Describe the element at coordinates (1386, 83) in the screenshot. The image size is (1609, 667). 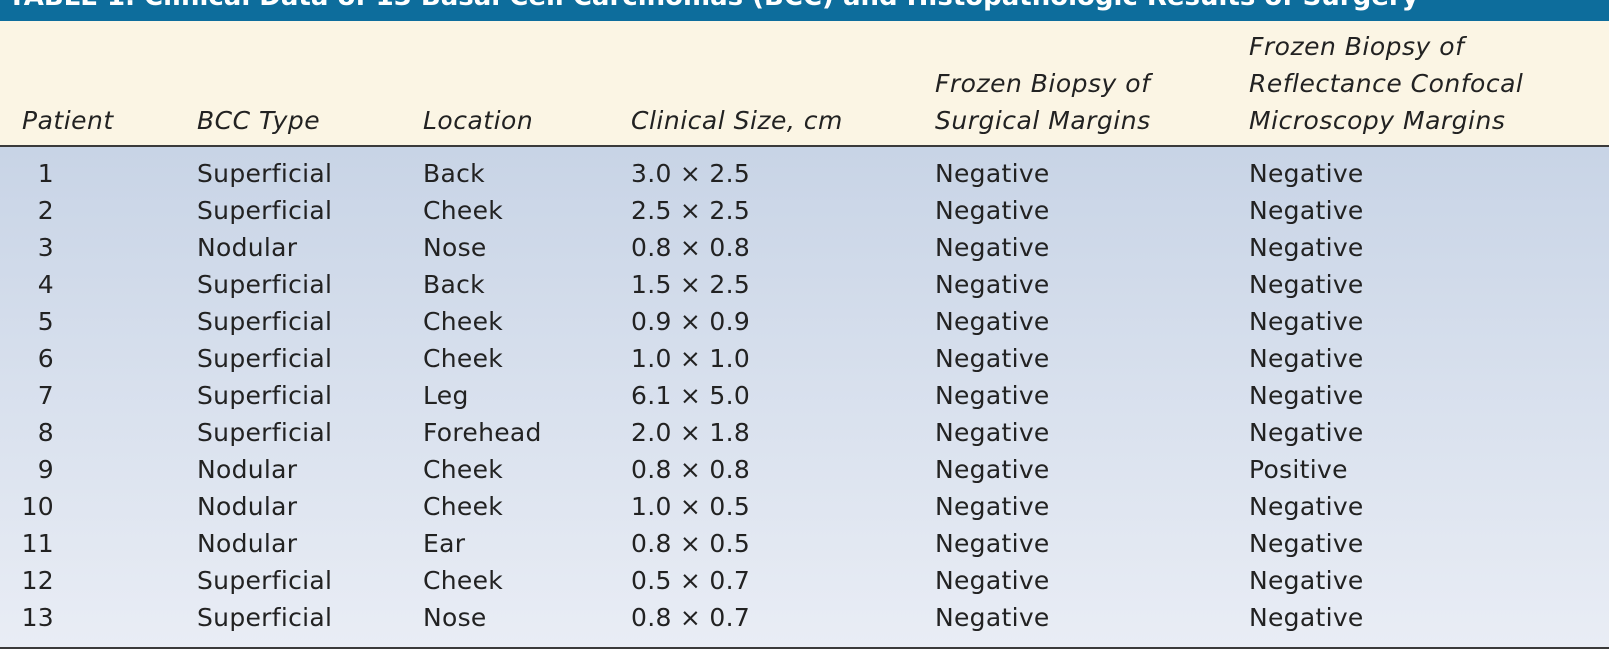
I see `column-header: Reflectance Confocal` at that location.